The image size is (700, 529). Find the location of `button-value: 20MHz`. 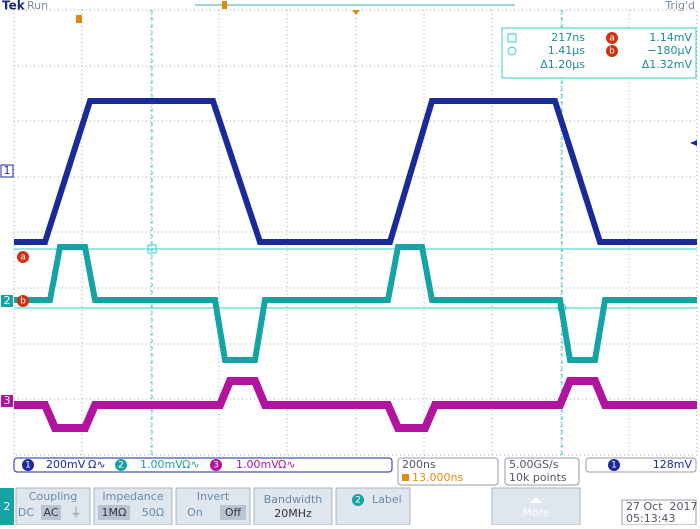

button-value: 20MHz is located at coordinates (293, 513).